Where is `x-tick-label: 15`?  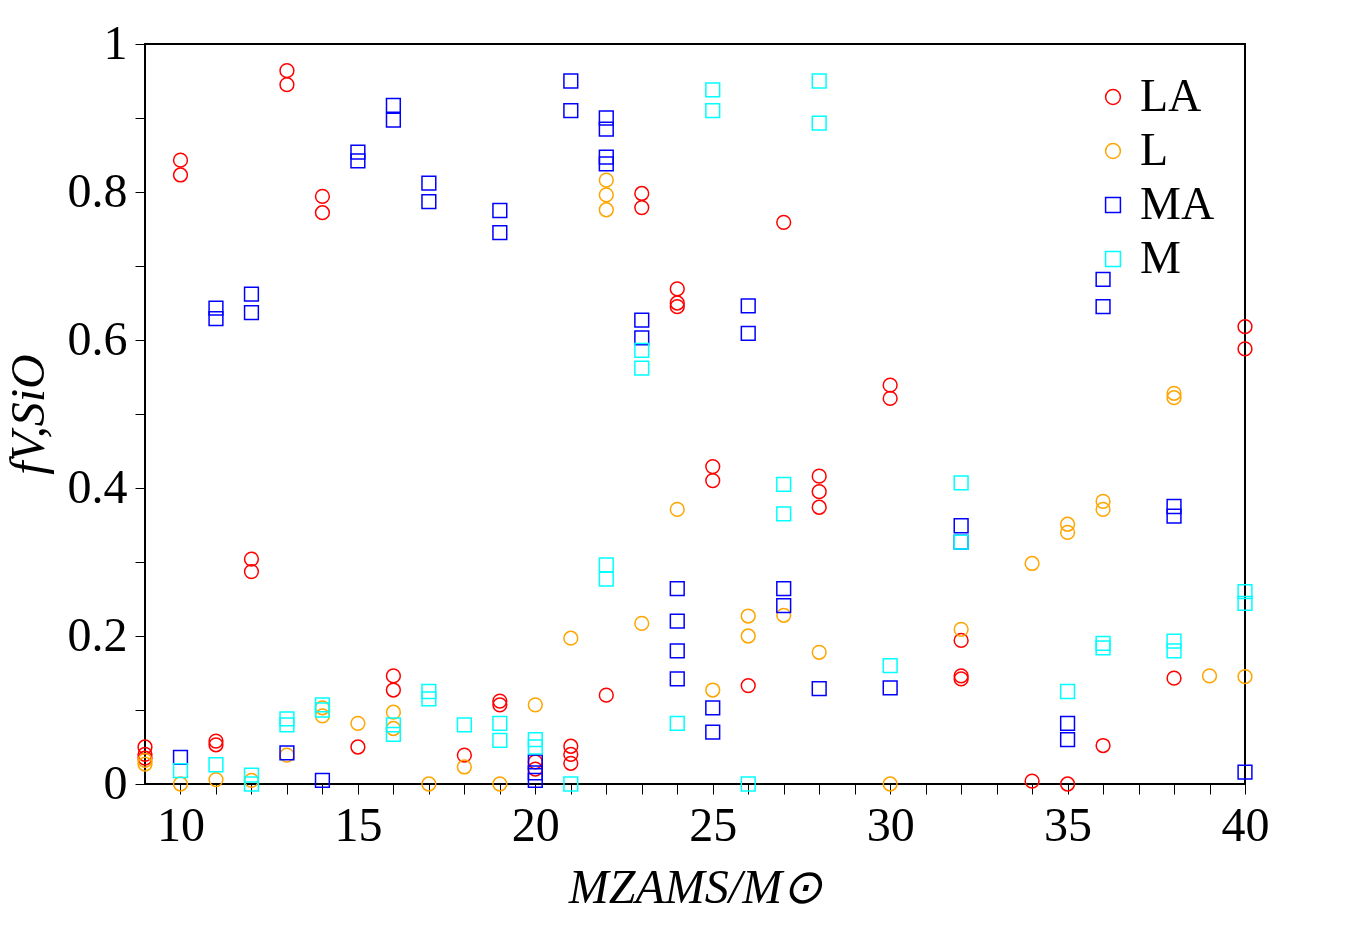 x-tick-label: 15 is located at coordinates (358, 824).